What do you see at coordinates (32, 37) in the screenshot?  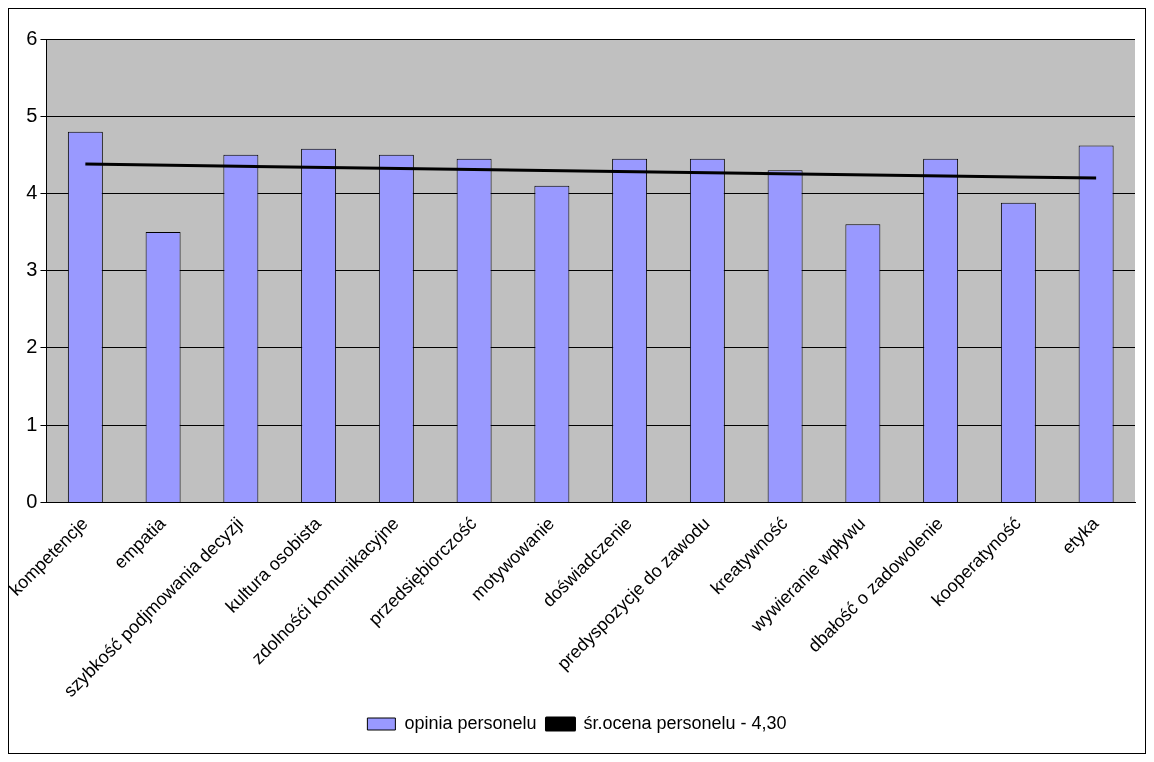 I see `y-tick-label: 6` at bounding box center [32, 37].